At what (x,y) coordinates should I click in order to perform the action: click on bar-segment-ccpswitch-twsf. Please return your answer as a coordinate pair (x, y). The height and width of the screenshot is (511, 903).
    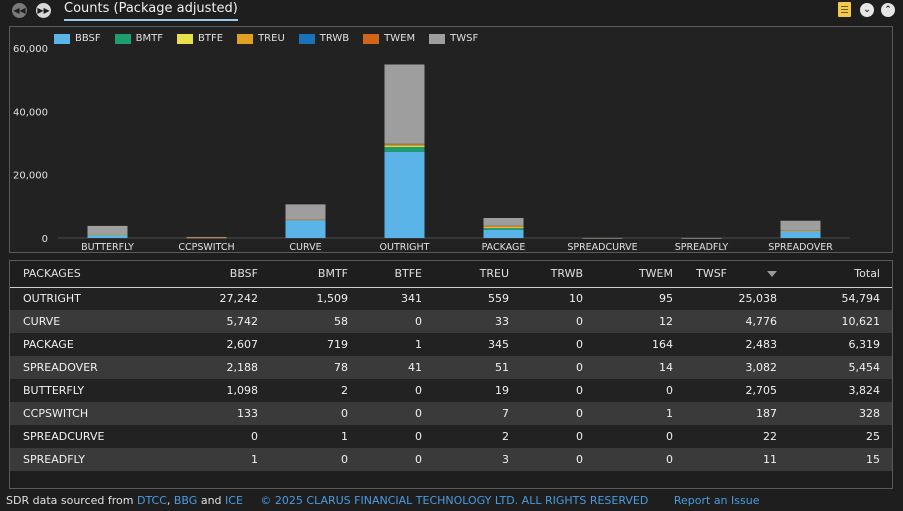
    Looking at the image, I should click on (206, 237).